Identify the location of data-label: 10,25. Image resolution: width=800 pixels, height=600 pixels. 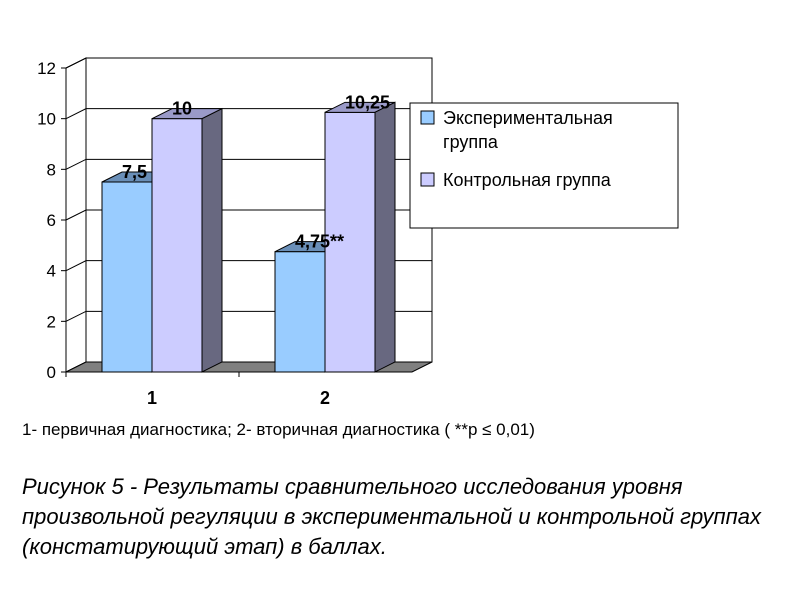
(367, 102).